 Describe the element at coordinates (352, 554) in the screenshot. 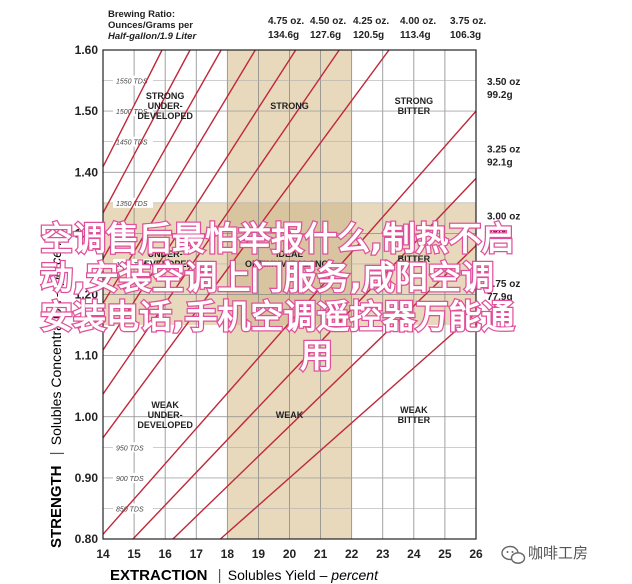

I see `x-tick-label: 22` at that location.